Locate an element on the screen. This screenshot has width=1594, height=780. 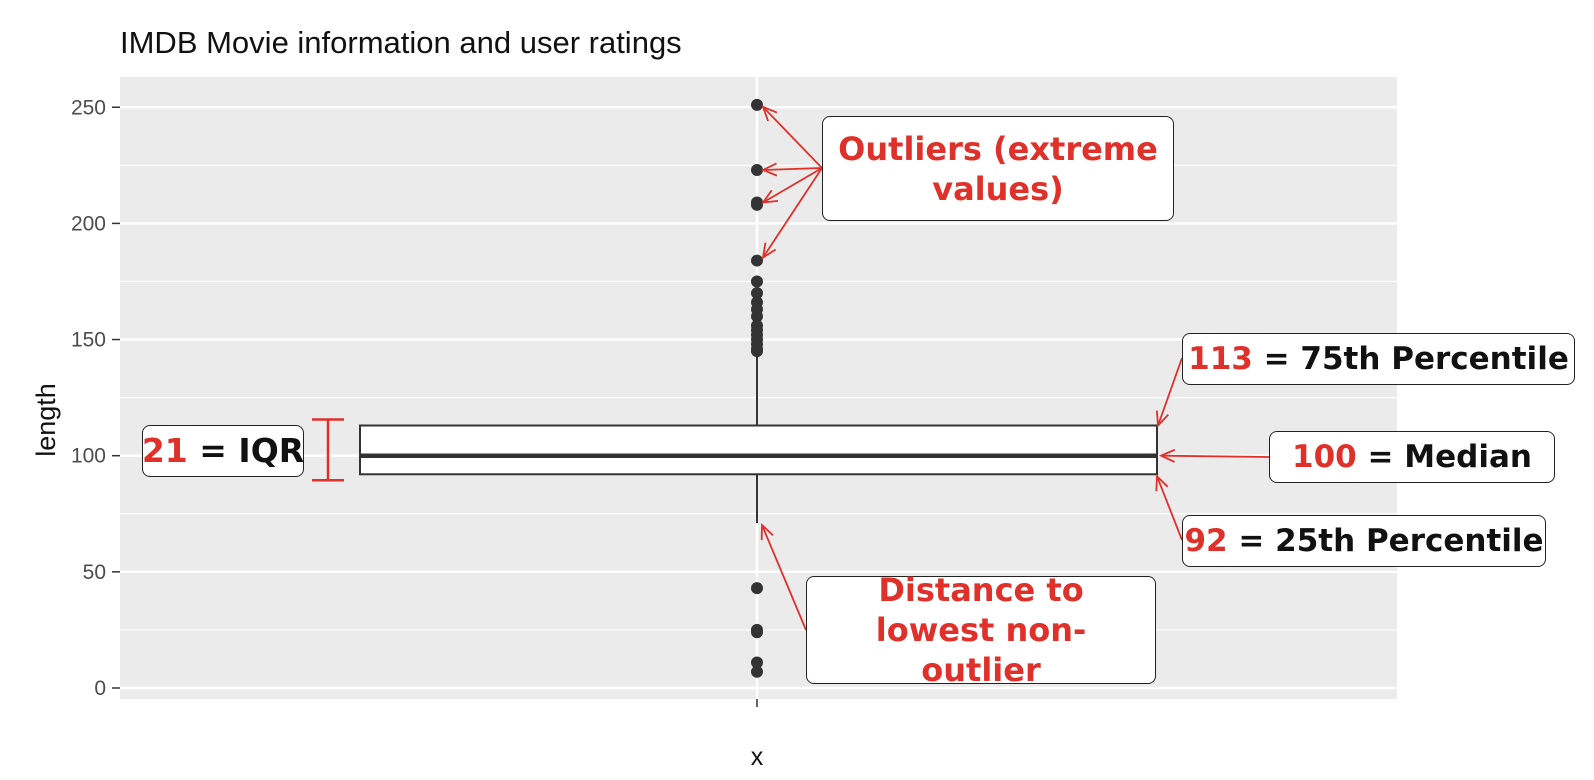
iqr-annotation-text: = IQR is located at coordinates (246, 451).